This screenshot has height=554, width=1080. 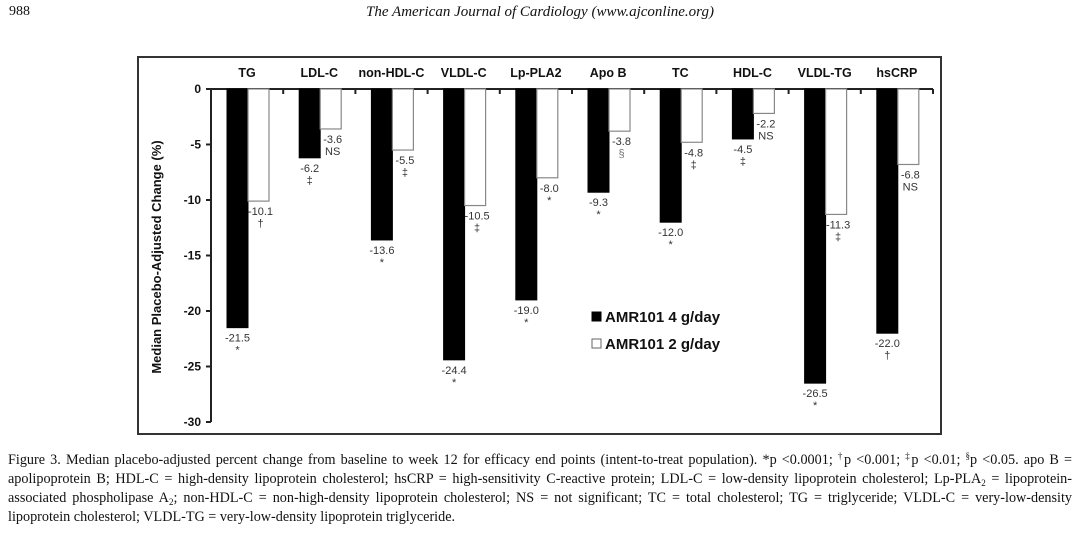 What do you see at coordinates (526, 311) in the screenshot?
I see `value-label: -19.0` at bounding box center [526, 311].